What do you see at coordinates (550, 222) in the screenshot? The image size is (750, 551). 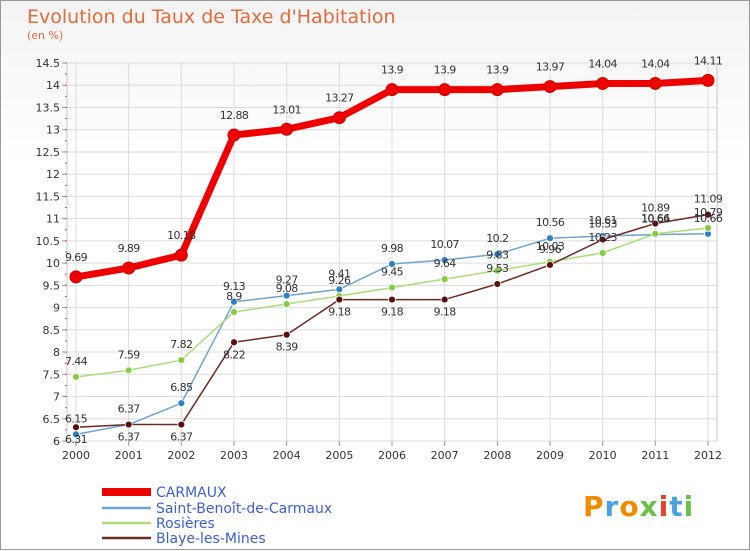 I see `data-label: 10.56` at bounding box center [550, 222].